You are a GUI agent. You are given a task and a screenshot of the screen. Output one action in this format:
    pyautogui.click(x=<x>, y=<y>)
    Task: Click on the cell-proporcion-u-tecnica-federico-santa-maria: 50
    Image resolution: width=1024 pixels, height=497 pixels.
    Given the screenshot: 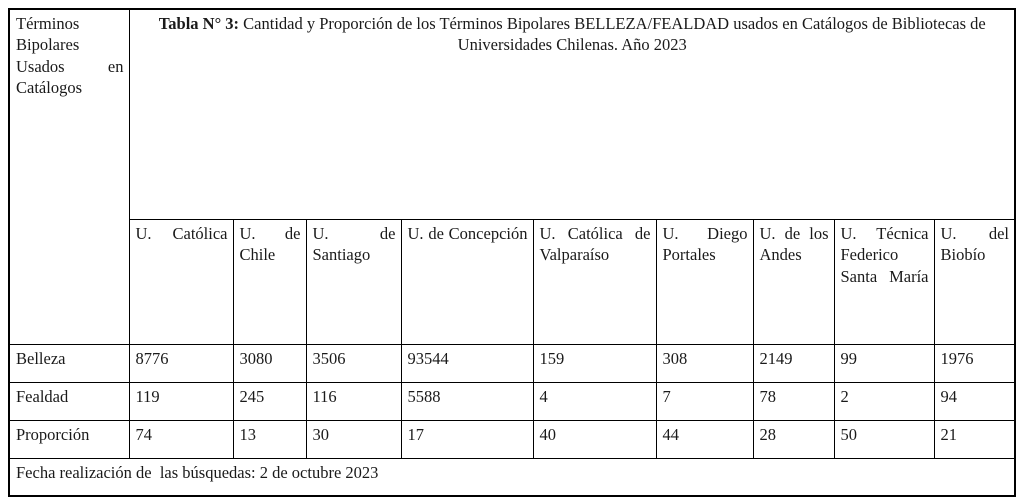 What is the action you would take?
    pyautogui.click(x=884, y=439)
    